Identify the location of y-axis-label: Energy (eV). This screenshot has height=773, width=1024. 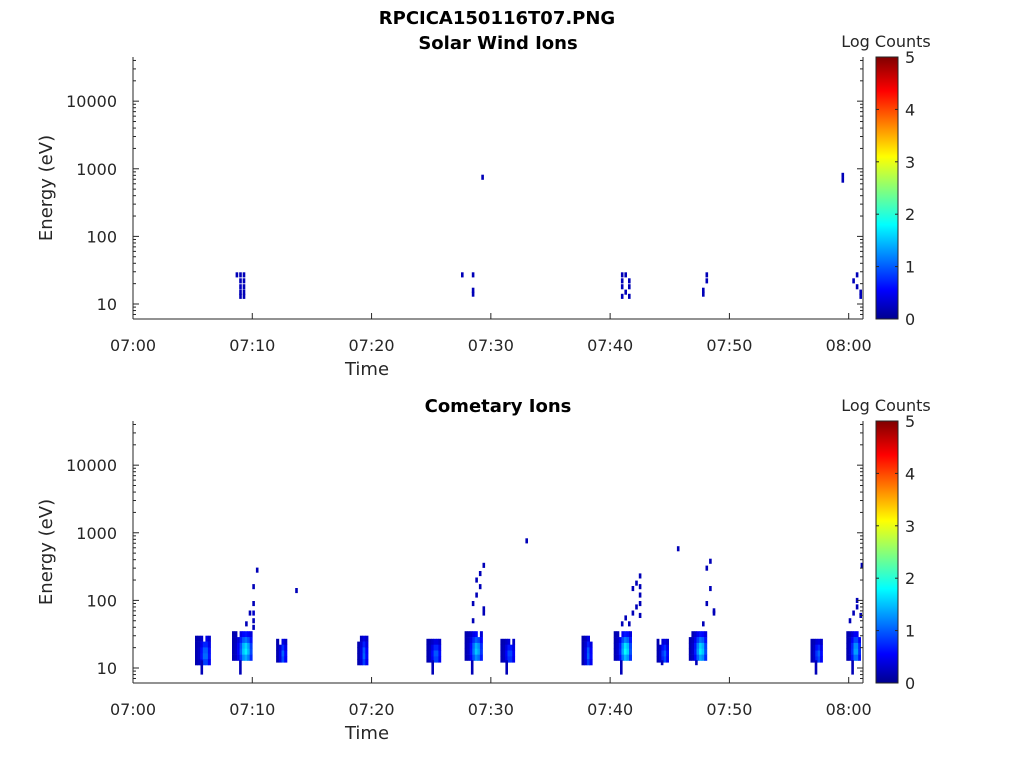
(46, 188).